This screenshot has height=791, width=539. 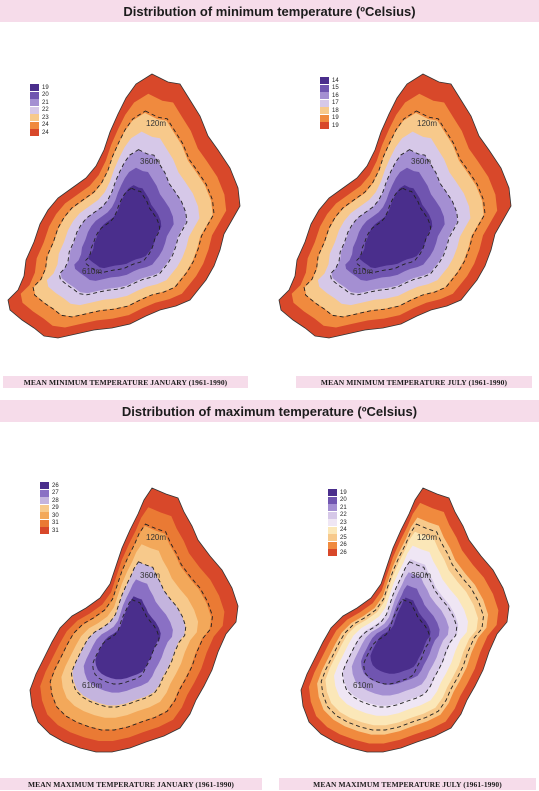 I want to click on legend-label: 21, so click(x=45, y=102).